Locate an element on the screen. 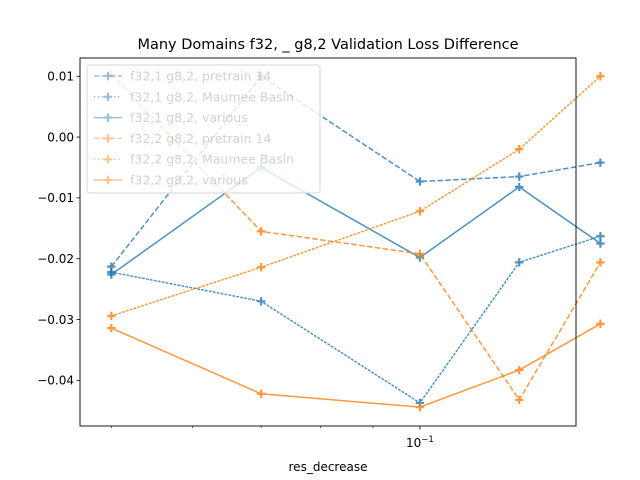 The width and height of the screenshot is (640, 480). legend-entry: f32,2 g8,2, Maumee Basin is located at coordinates (194, 159).